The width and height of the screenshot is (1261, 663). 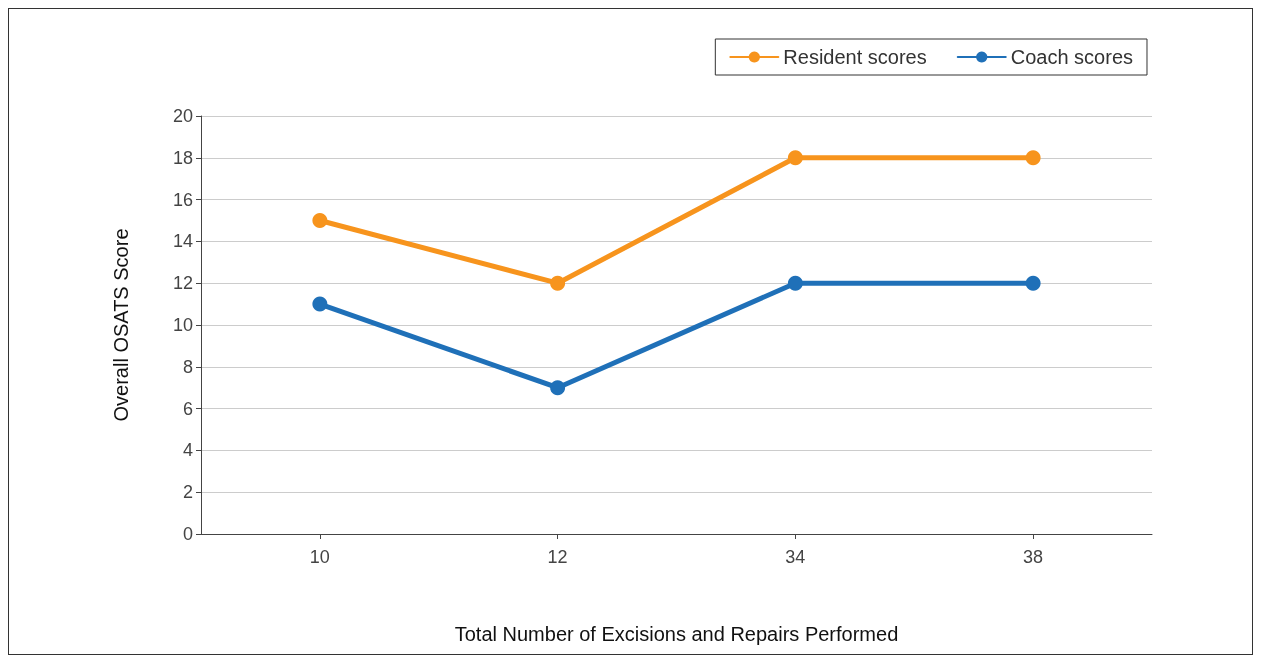 I want to click on y-axis-title: Overall OSATS Score, so click(x=121, y=325).